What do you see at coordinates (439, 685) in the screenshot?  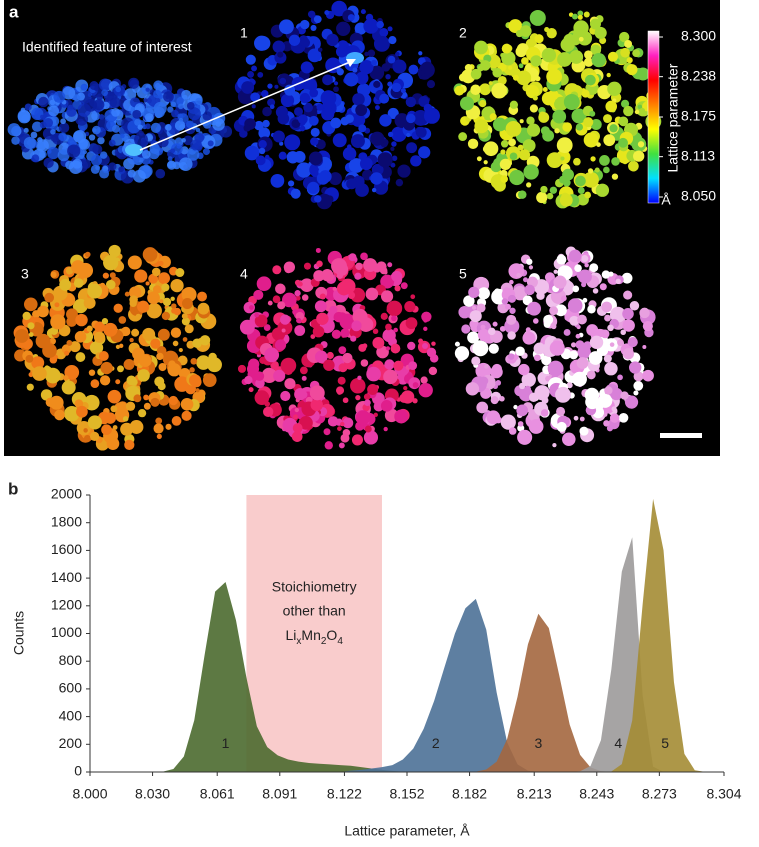 I see `histogram-area` at bounding box center [439, 685].